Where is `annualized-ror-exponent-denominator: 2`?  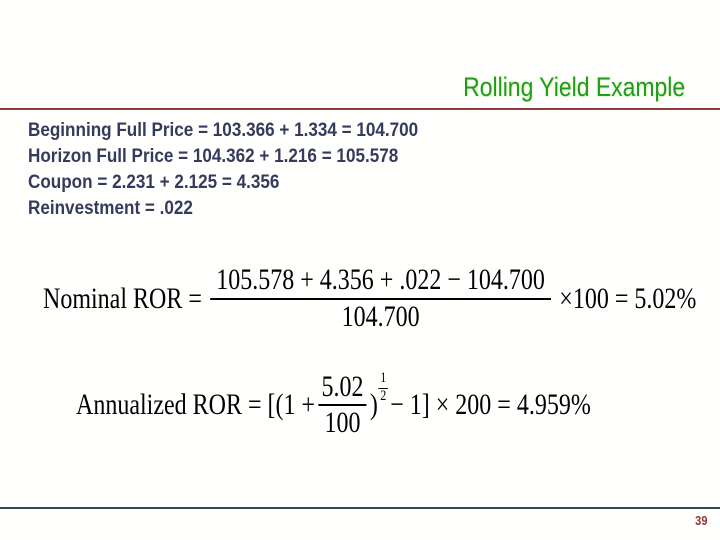 annualized-ror-exponent-denominator: 2 is located at coordinates (383, 395).